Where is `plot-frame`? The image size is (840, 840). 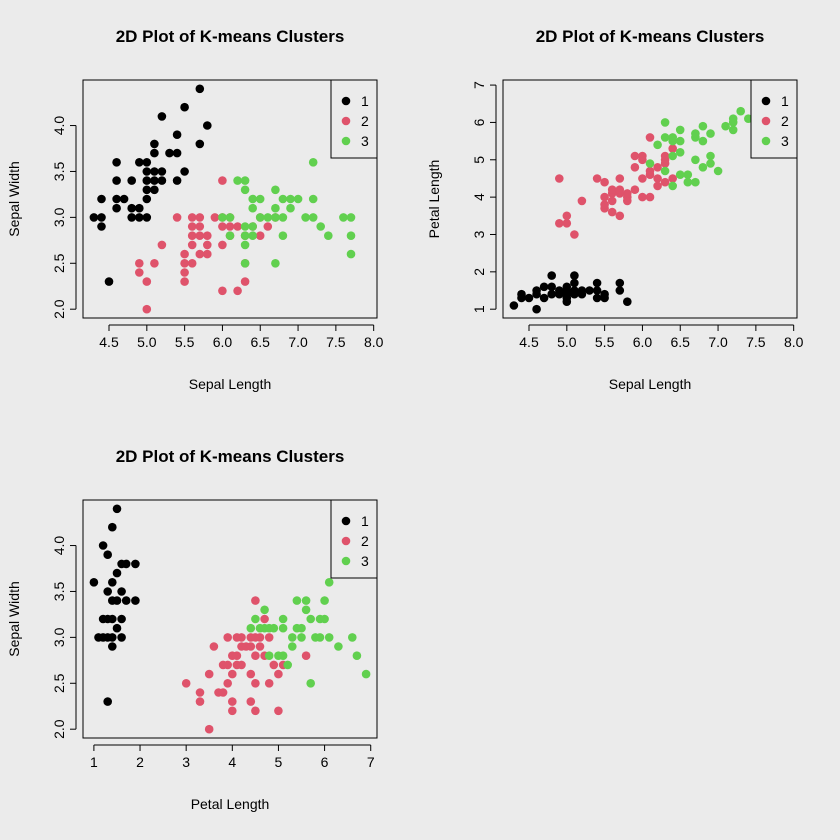
plot-frame is located at coordinates (650, 199).